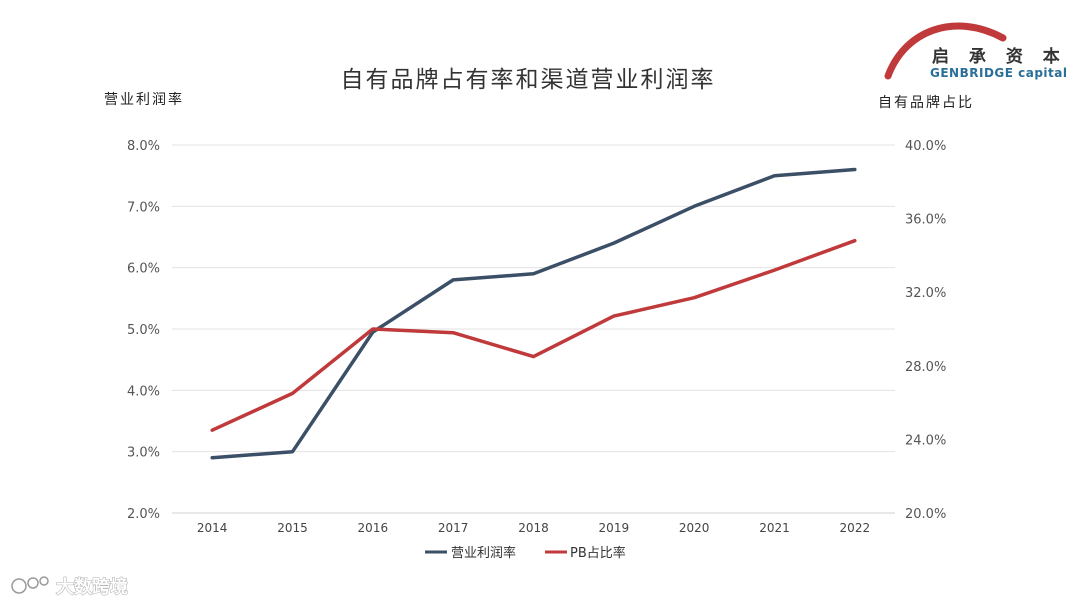 The width and height of the screenshot is (1080, 608). What do you see at coordinates (925, 367) in the screenshot?
I see `y-right-tick-label: 28.0%` at bounding box center [925, 367].